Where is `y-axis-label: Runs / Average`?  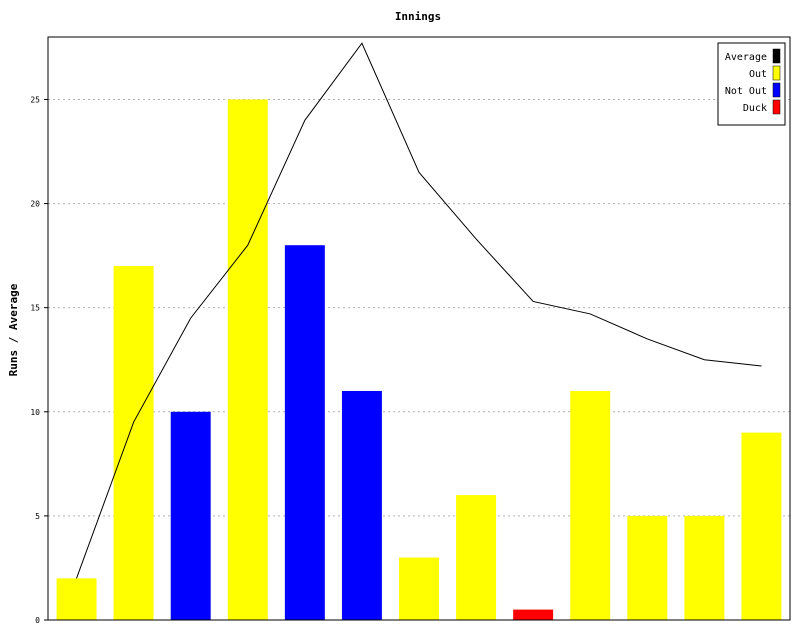 y-axis-label: Runs / Average is located at coordinates (13, 329).